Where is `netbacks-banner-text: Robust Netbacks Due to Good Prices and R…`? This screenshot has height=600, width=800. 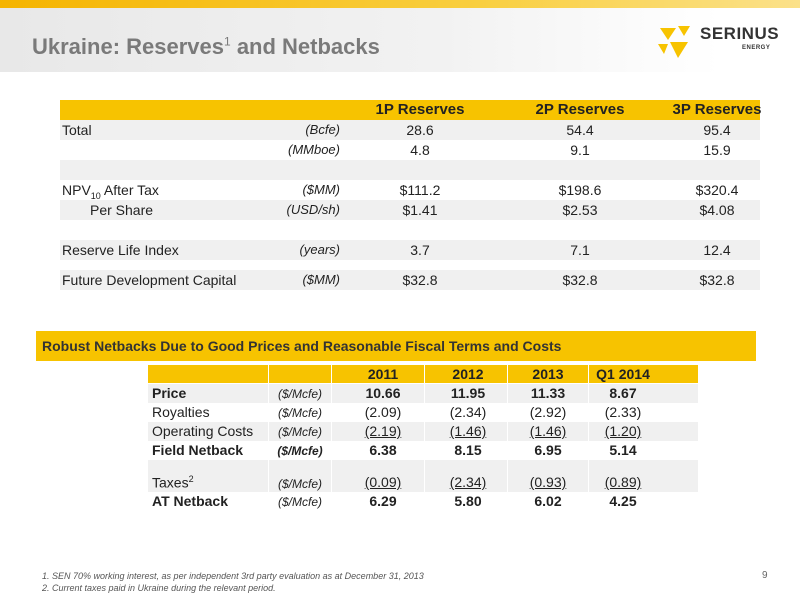
netbacks-banner-text: Robust Netbacks Due to Good Prices and R… is located at coordinates (302, 346).